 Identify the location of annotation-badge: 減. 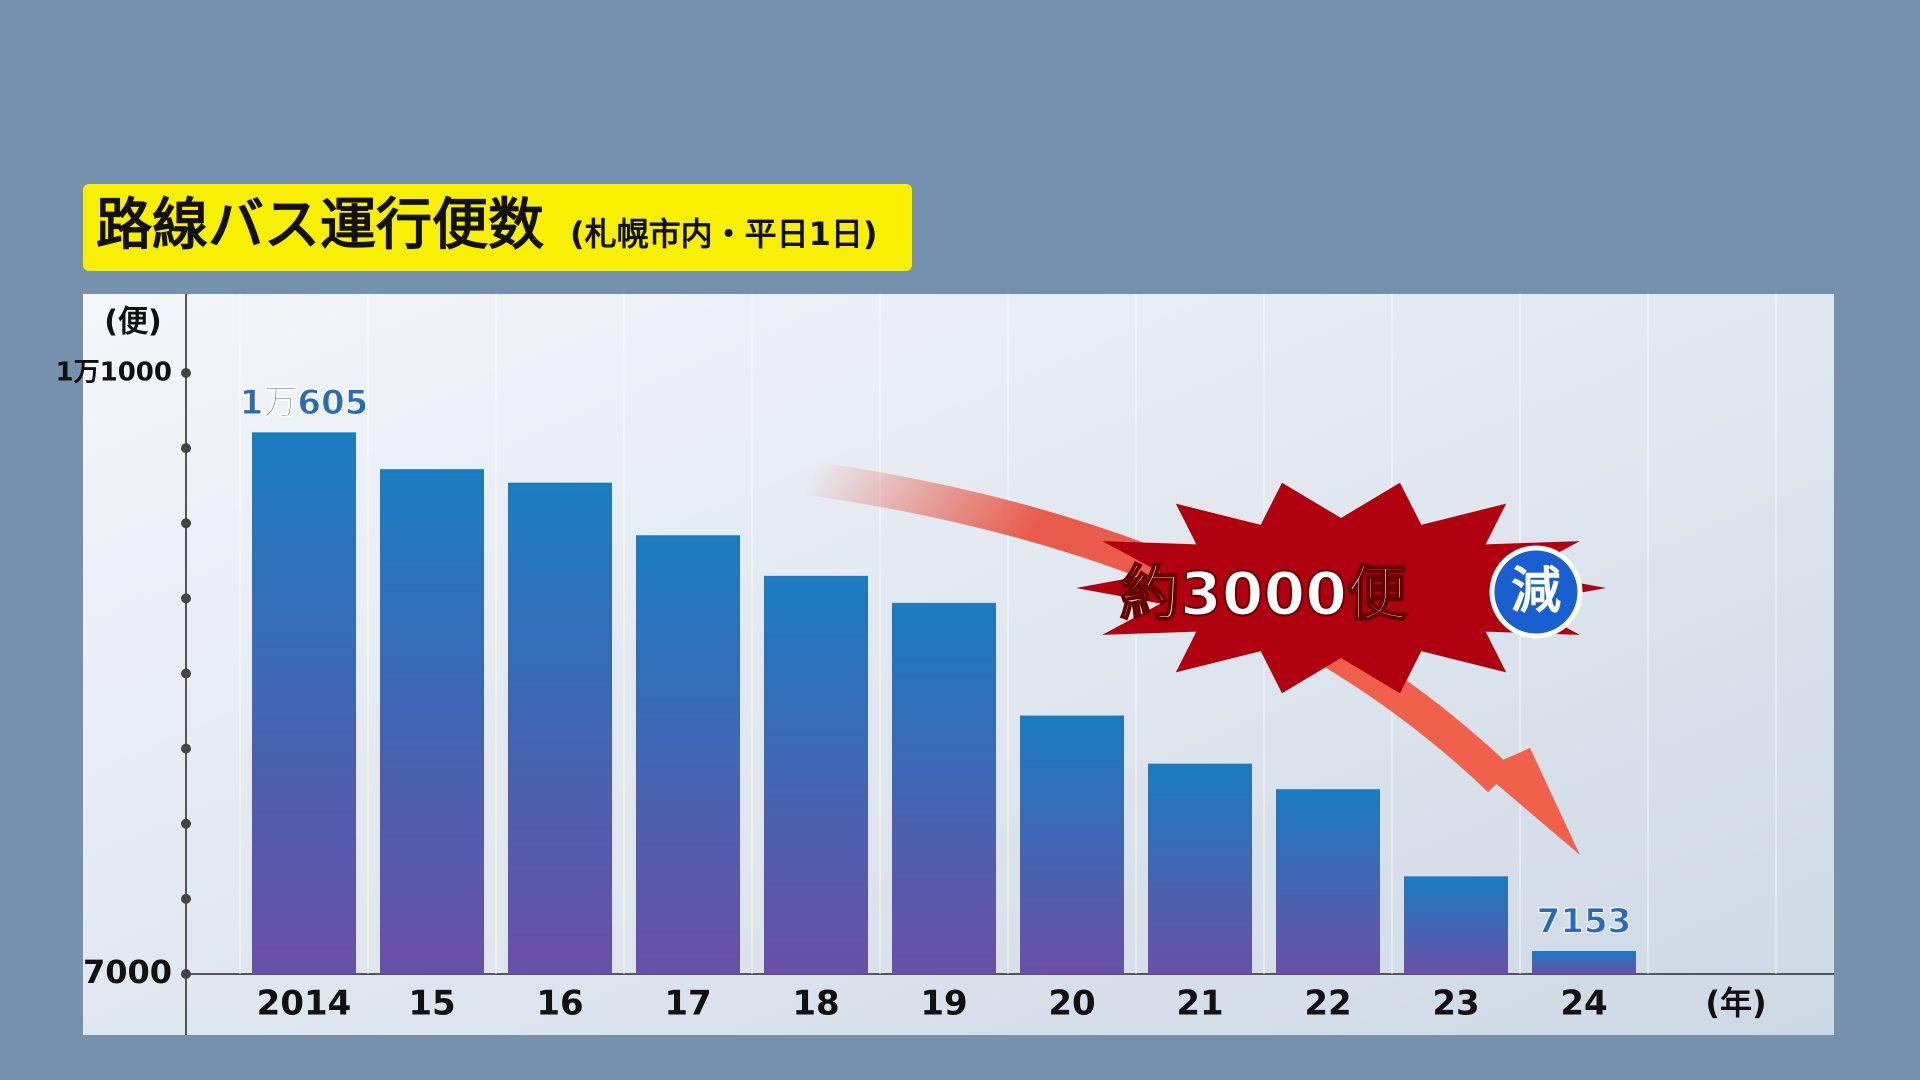
(1536, 591).